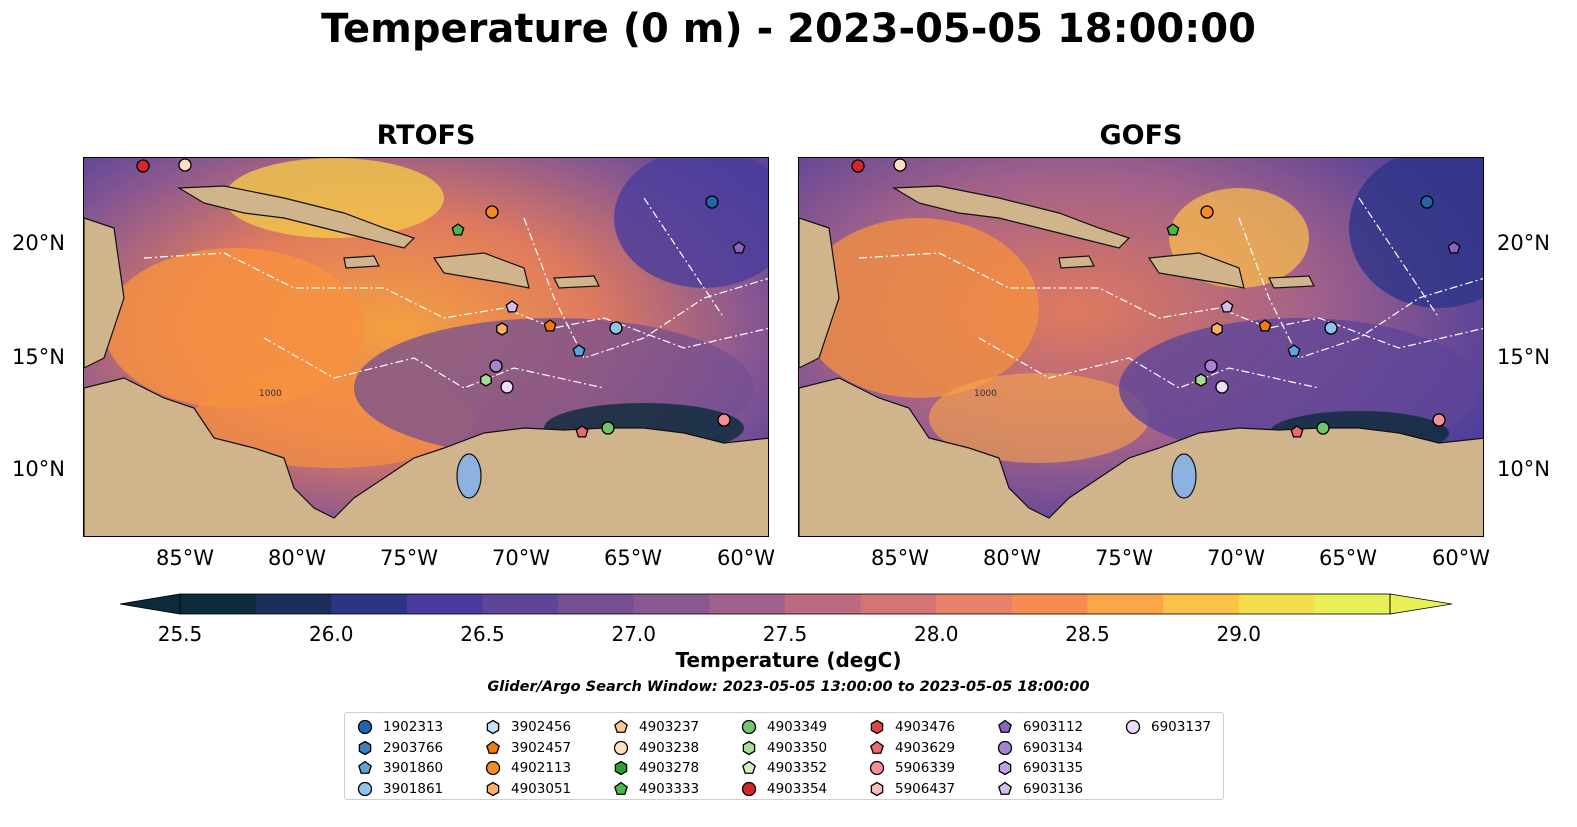  I want to click on legend-item: 4903237, so click(656, 727).